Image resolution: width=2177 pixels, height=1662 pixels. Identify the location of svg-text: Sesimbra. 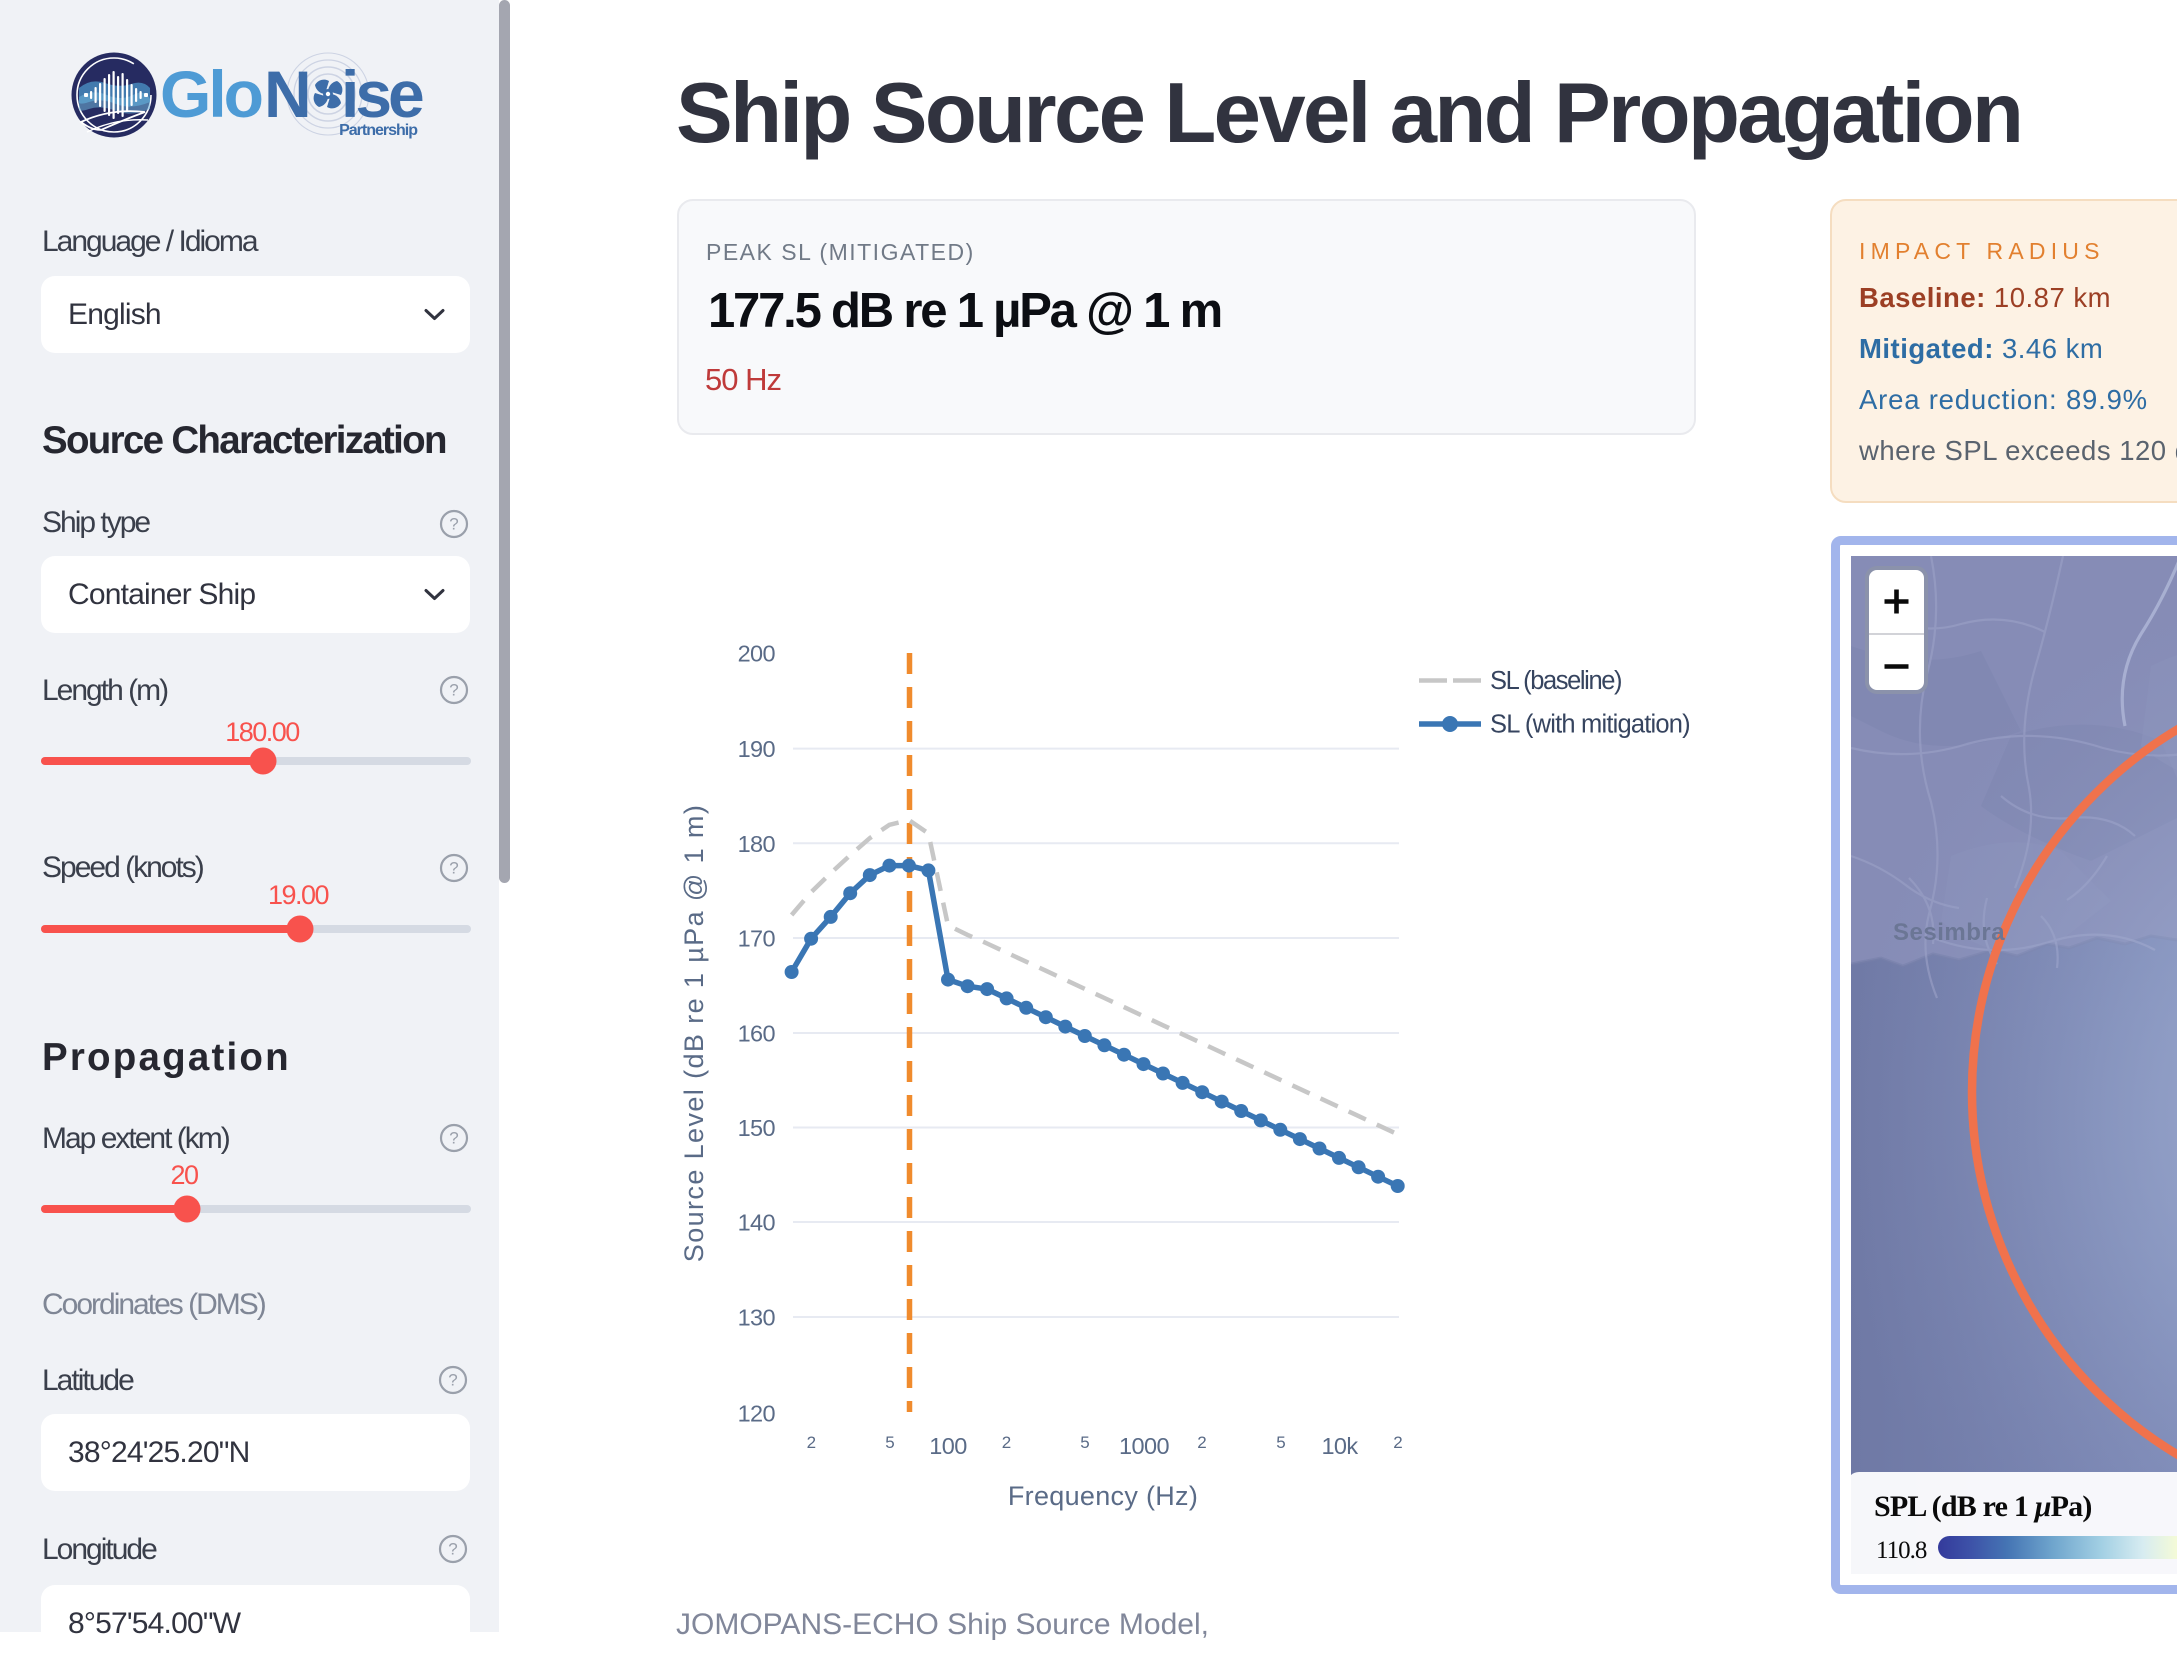
(1949, 932).